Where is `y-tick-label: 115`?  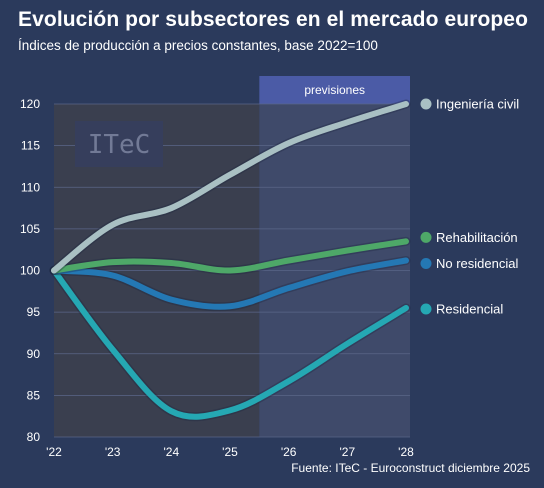
y-tick-label: 115 is located at coordinates (30, 146).